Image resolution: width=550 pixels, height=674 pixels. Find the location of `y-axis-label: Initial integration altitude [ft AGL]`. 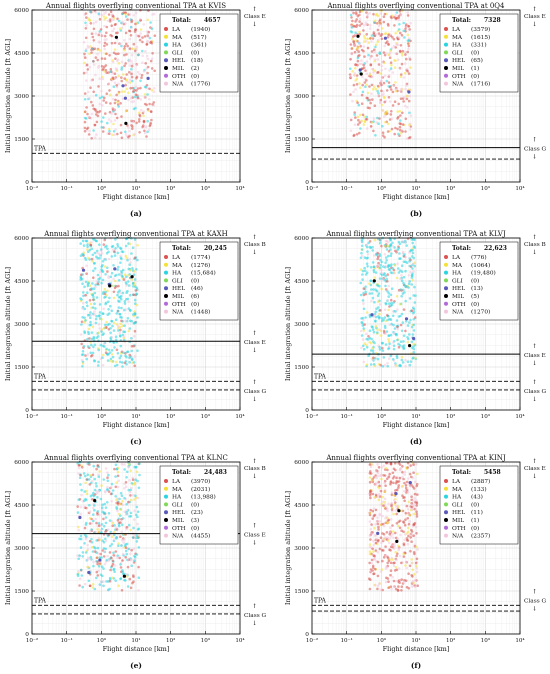

y-axis-label: Initial integration altitude [ft AGL] is located at coordinates (288, 96).